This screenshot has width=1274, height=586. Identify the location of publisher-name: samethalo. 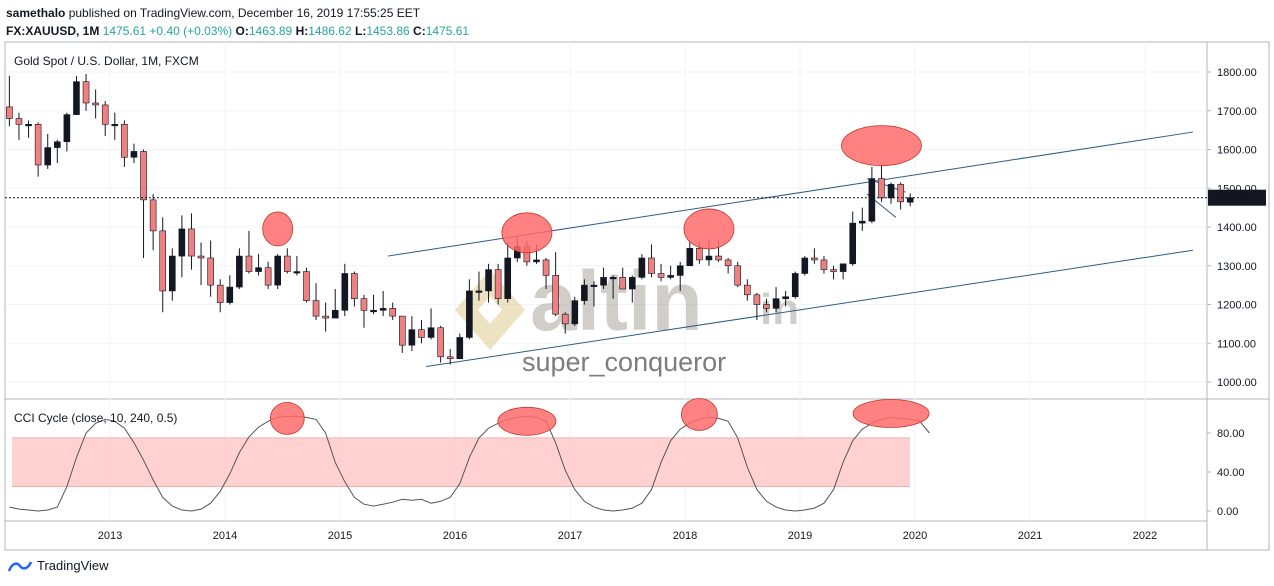
(36, 13).